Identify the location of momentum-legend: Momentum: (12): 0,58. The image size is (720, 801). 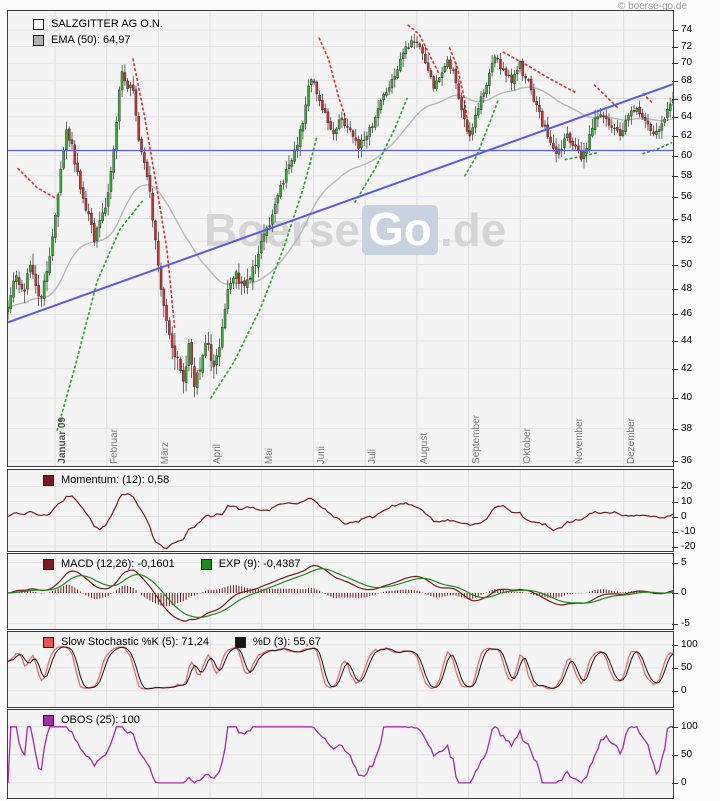
(106, 480).